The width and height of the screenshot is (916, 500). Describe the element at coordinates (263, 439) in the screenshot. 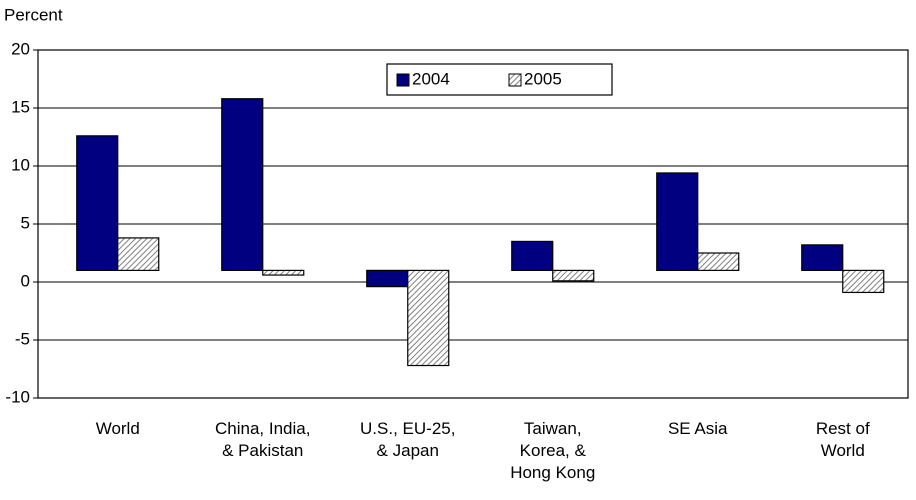

I see `x-tick-label: China, India, & Pakistan` at that location.